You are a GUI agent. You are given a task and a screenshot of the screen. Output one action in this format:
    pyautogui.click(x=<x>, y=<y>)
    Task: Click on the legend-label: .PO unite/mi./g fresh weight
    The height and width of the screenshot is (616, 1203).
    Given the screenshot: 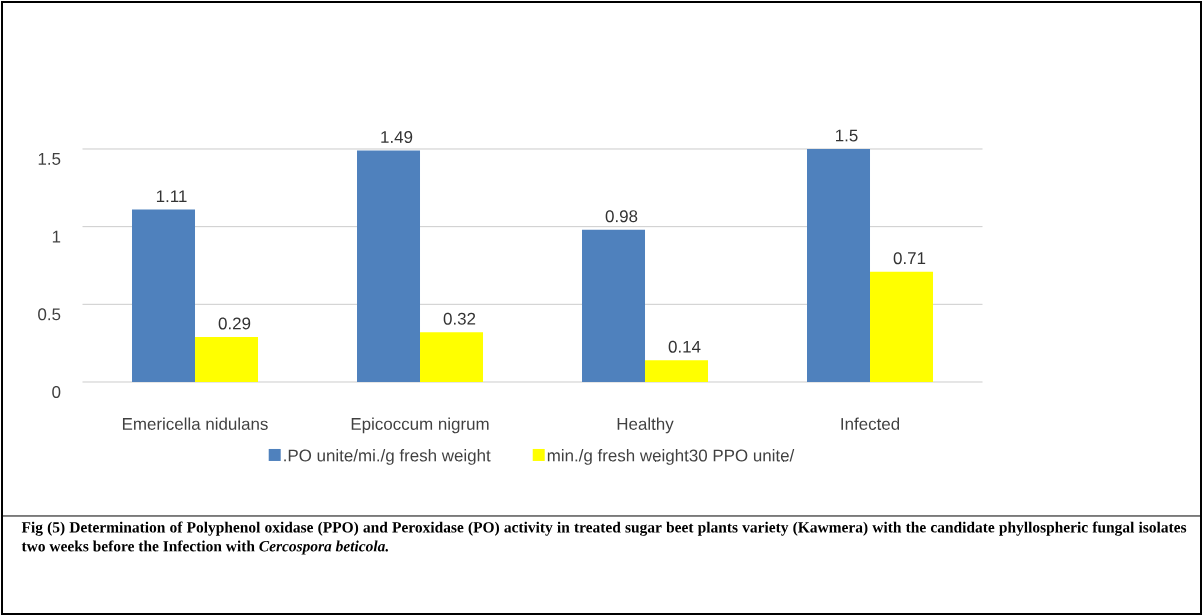 What is the action you would take?
    pyautogui.click(x=387, y=457)
    